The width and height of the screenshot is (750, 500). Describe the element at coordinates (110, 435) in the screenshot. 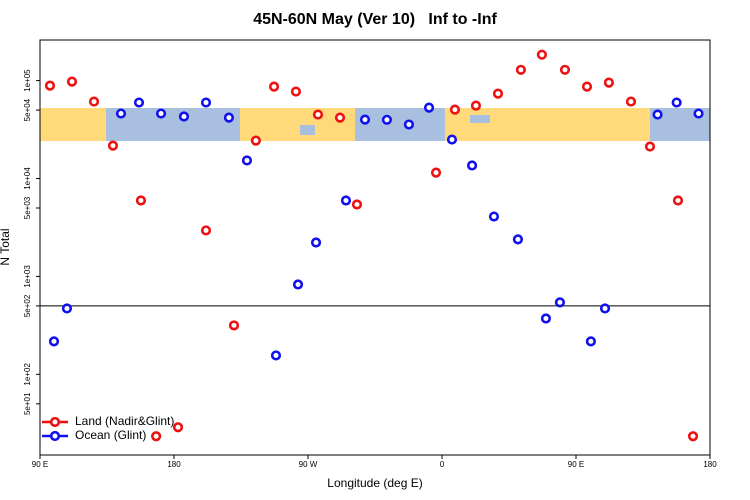

I see `legend-label: Ocean (Glint)` at that location.